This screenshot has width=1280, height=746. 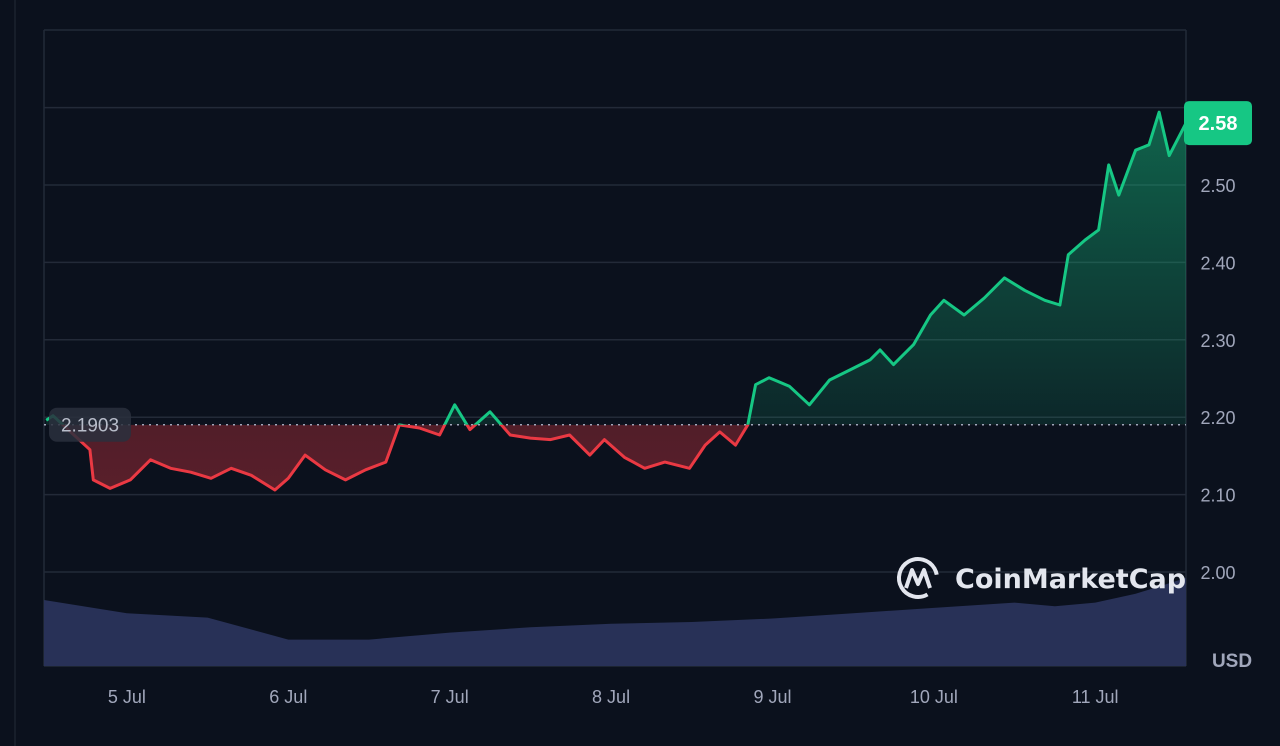 What do you see at coordinates (1217, 573) in the screenshot?
I see `y-tick-label: 2.00` at bounding box center [1217, 573].